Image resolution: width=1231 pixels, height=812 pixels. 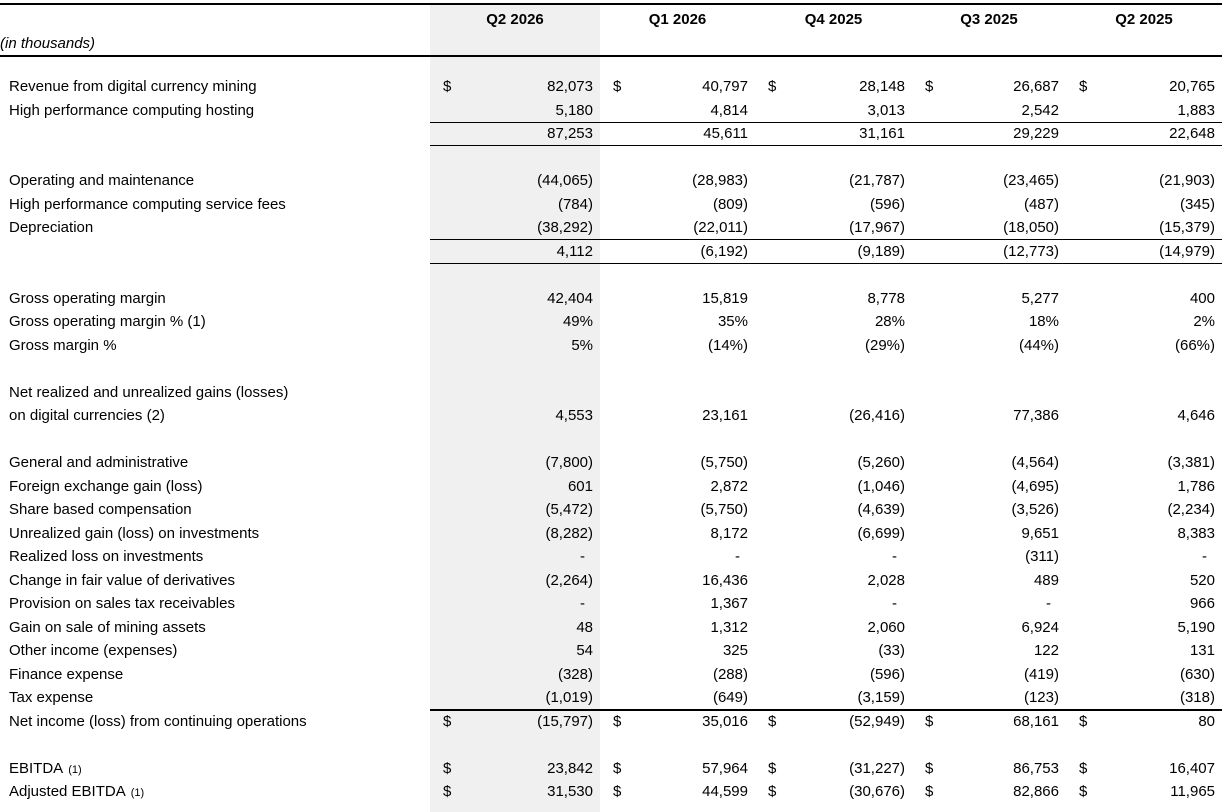 What do you see at coordinates (1035, 510) in the screenshot?
I see `cell-value: (3,526)` at bounding box center [1035, 510].